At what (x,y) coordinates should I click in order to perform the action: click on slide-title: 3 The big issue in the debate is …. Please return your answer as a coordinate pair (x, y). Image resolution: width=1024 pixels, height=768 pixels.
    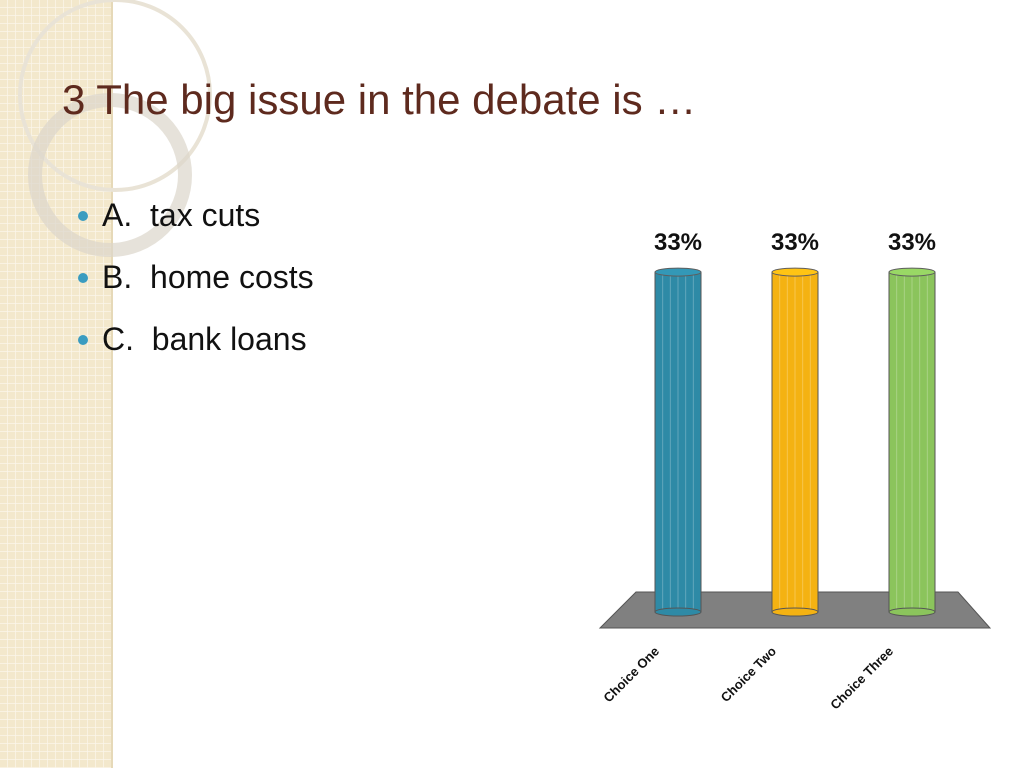
    Looking at the image, I should click on (379, 99).